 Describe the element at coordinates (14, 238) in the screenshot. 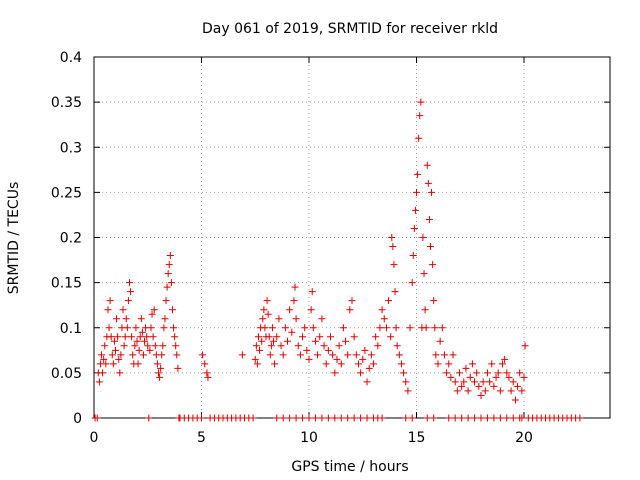

I see `y-axis-label: SRMTID / TECUs` at that location.